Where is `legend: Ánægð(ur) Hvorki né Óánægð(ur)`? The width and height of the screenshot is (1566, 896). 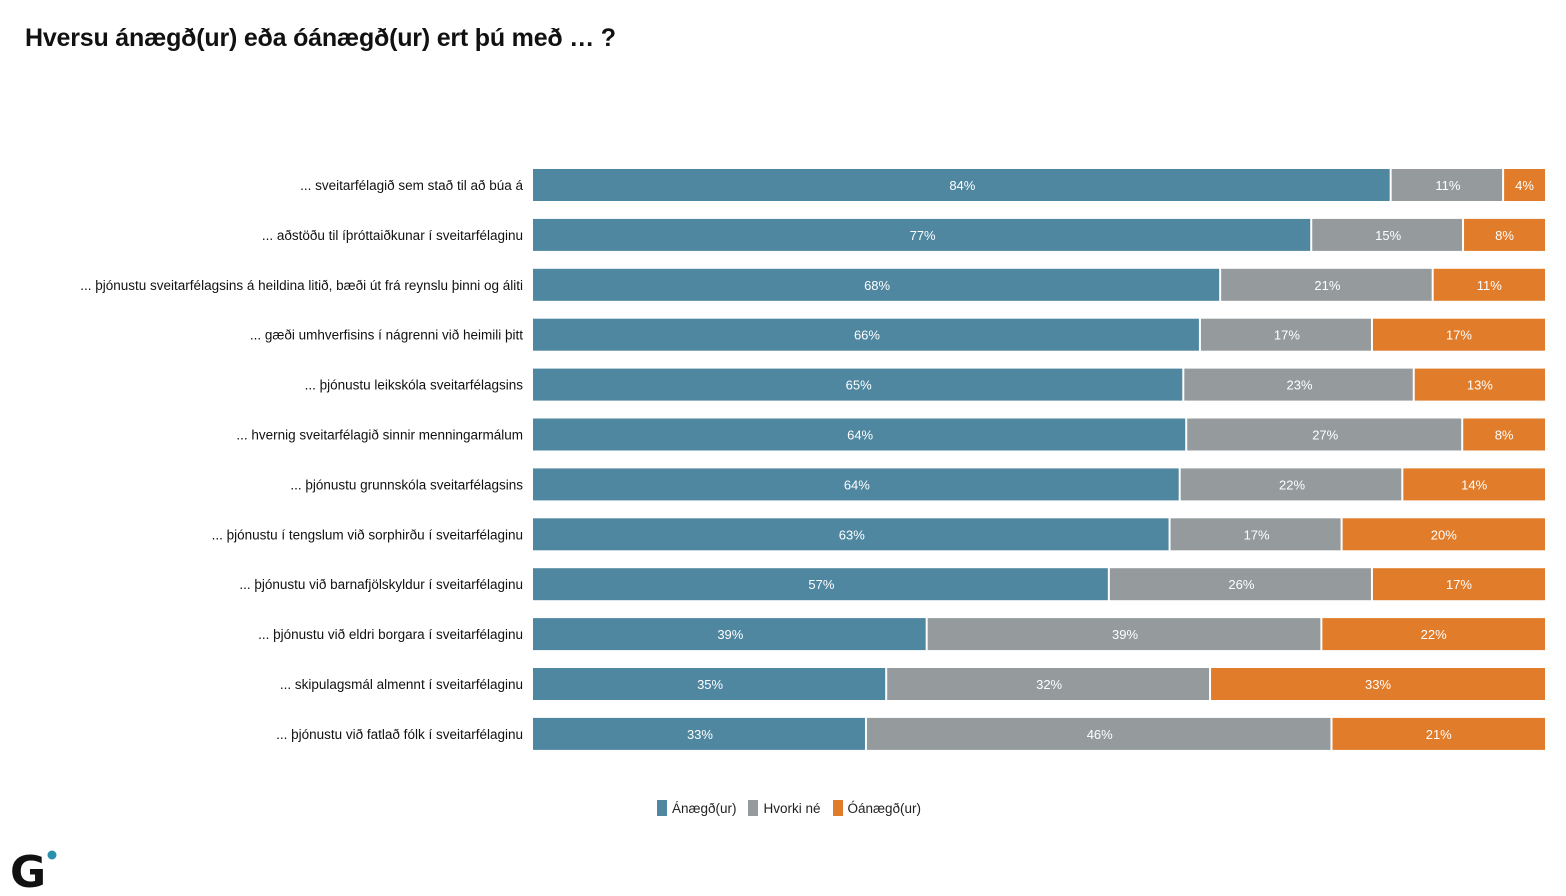 legend: Ánægð(ur) Hvorki né Óánægð(ur) is located at coordinates (783, 808).